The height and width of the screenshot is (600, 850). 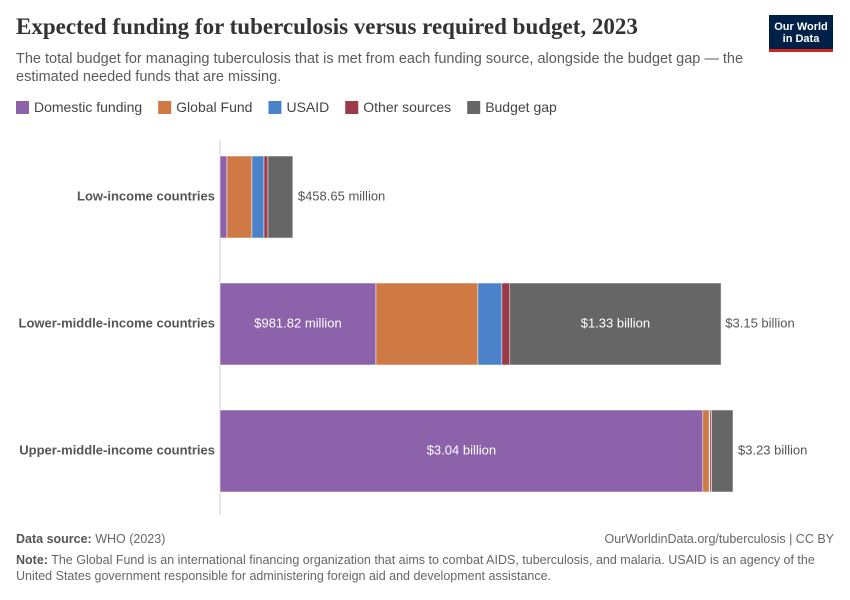 What do you see at coordinates (146, 195) in the screenshot?
I see `category-label: Low-income countries` at bounding box center [146, 195].